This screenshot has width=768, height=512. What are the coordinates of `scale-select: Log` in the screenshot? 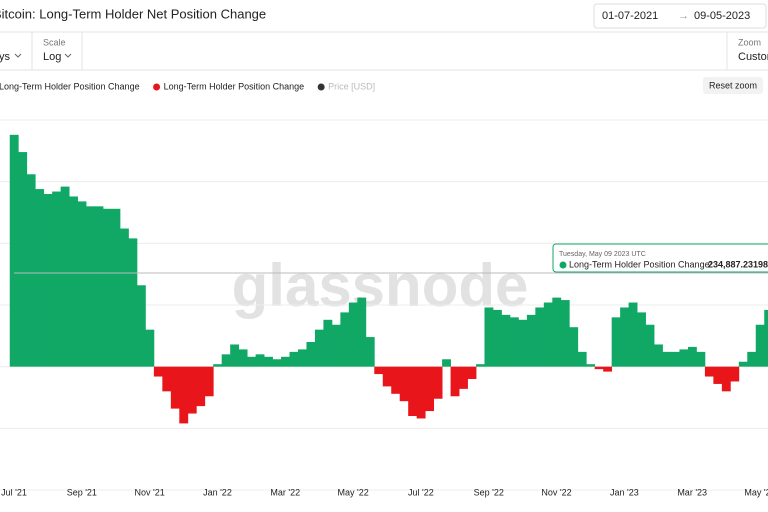 It's located at (52, 57).